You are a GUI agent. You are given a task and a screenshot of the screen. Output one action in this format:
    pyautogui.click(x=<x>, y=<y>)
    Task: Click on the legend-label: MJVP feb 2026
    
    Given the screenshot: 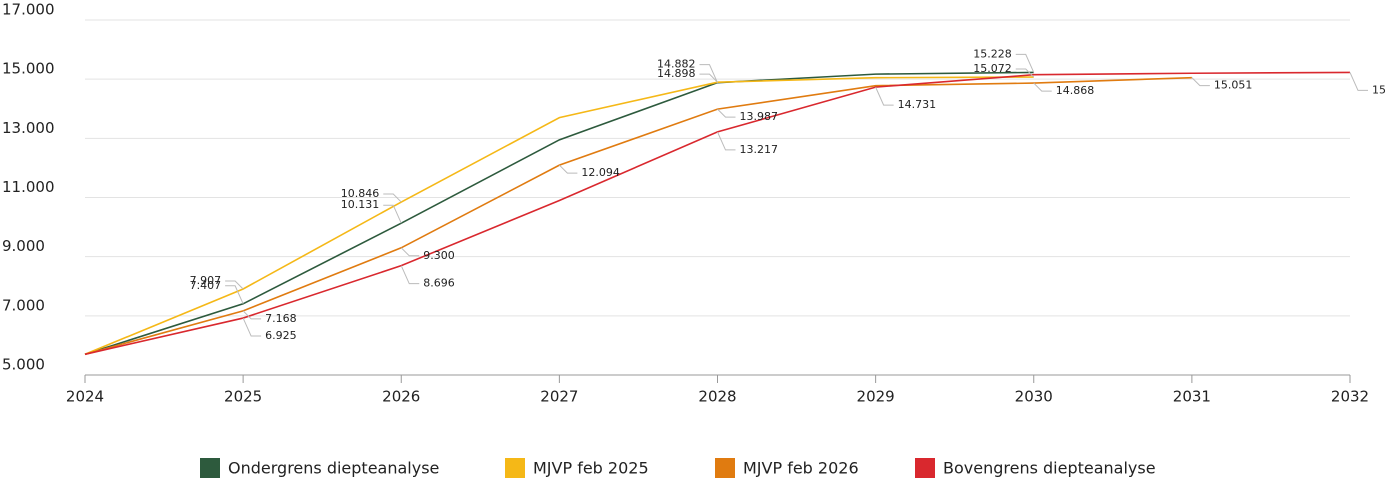 What is the action you would take?
    pyautogui.click(x=801, y=468)
    